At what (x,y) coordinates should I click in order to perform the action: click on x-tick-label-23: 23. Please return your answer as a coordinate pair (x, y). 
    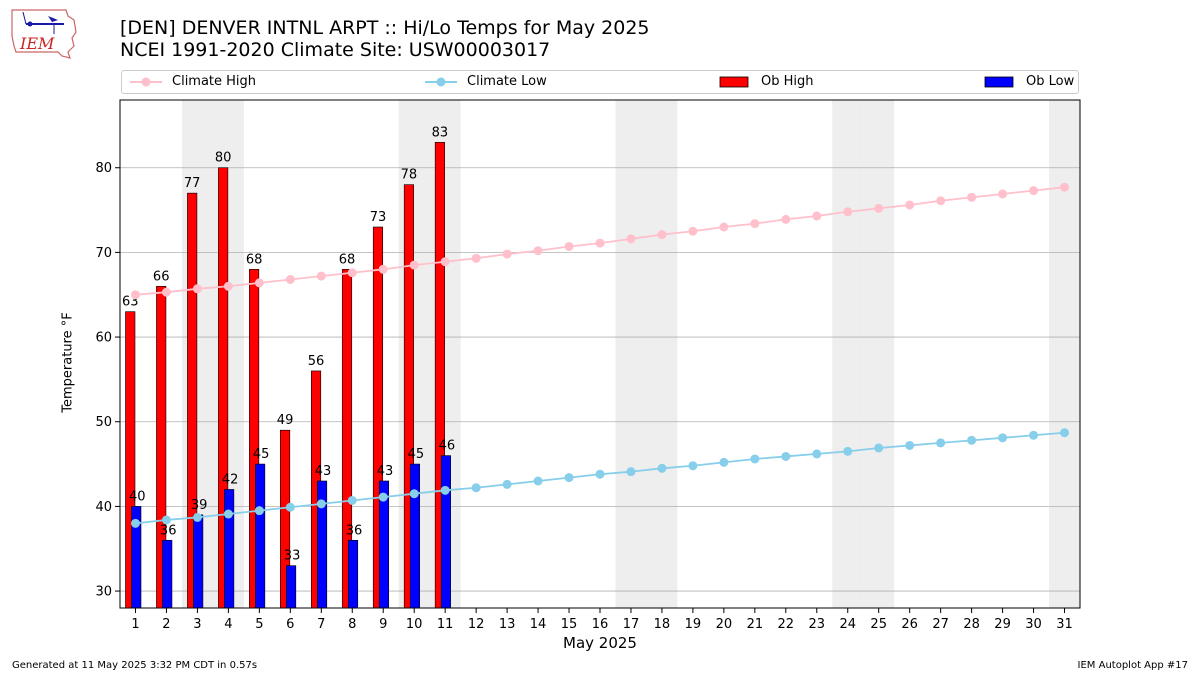
    Looking at the image, I should click on (817, 624).